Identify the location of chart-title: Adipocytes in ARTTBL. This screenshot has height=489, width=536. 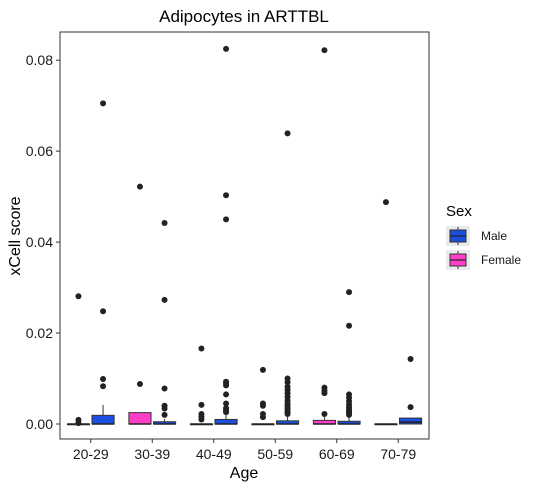
(244, 16).